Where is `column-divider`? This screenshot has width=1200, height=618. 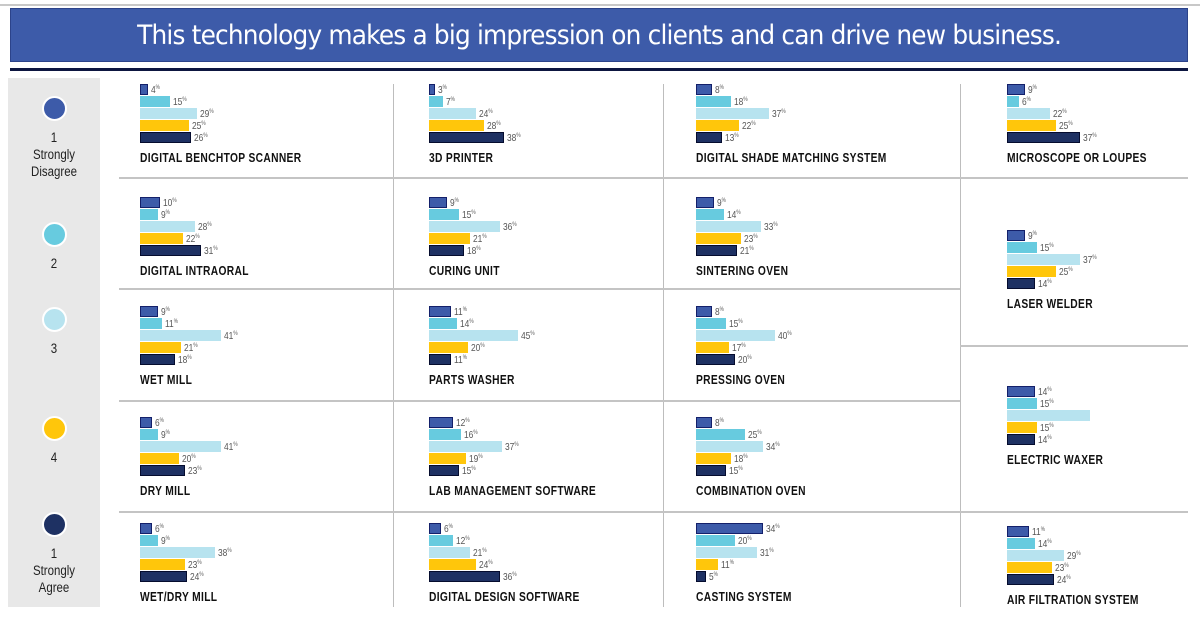 column-divider is located at coordinates (663, 345).